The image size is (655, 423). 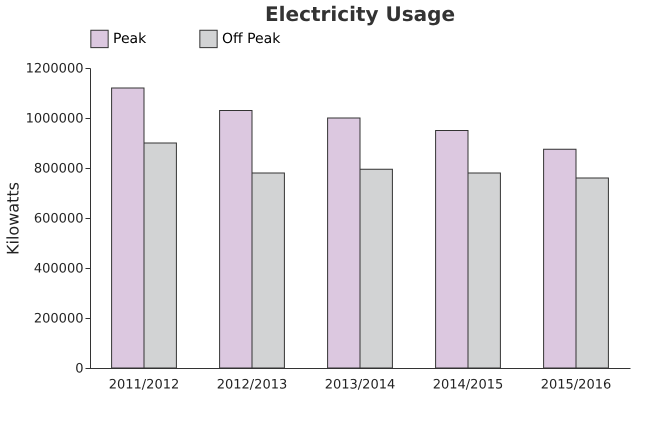 I want to click on y-tick-label: 400000, so click(x=59, y=269).